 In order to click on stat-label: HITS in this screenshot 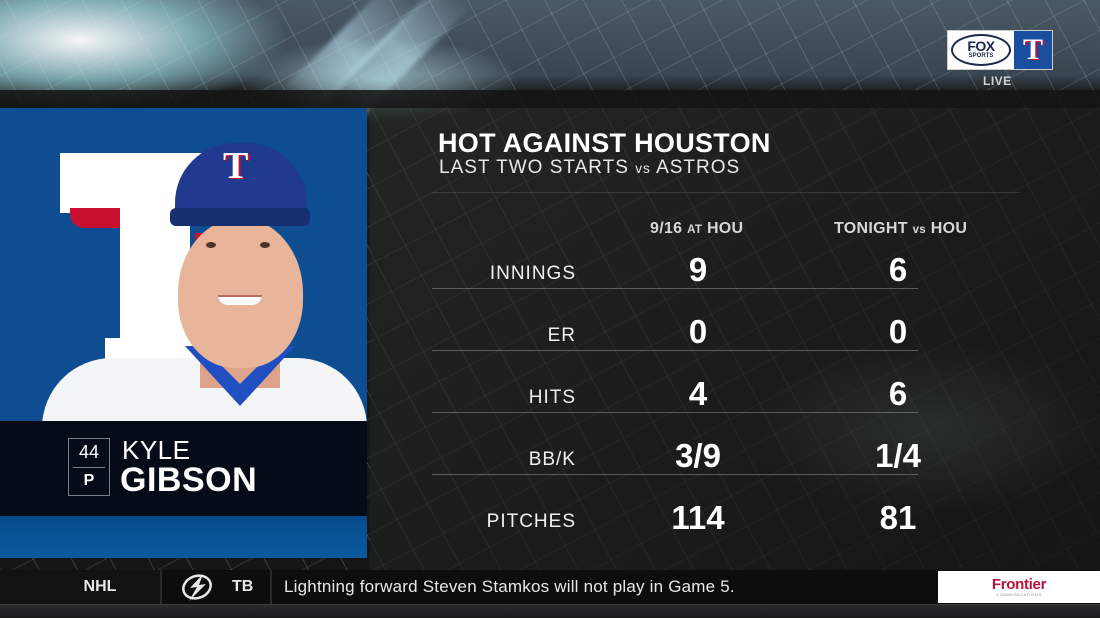, I will do `click(552, 397)`.